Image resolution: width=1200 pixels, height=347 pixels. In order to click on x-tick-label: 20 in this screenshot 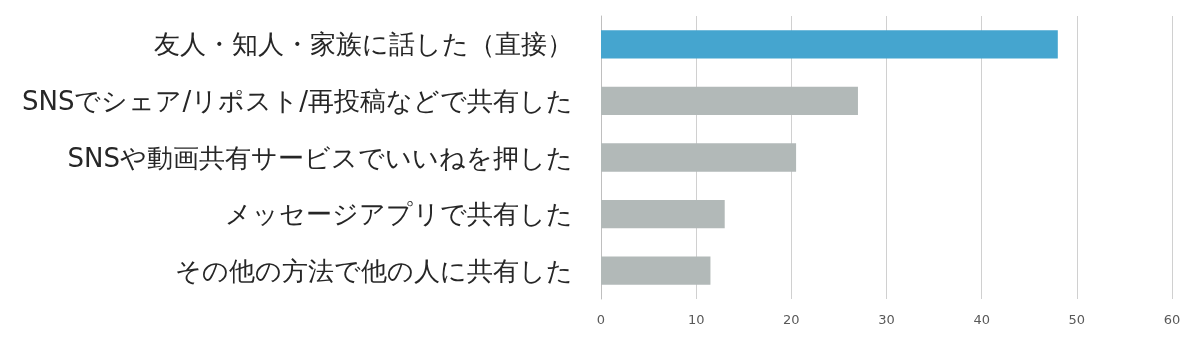, I will do `click(791, 319)`.